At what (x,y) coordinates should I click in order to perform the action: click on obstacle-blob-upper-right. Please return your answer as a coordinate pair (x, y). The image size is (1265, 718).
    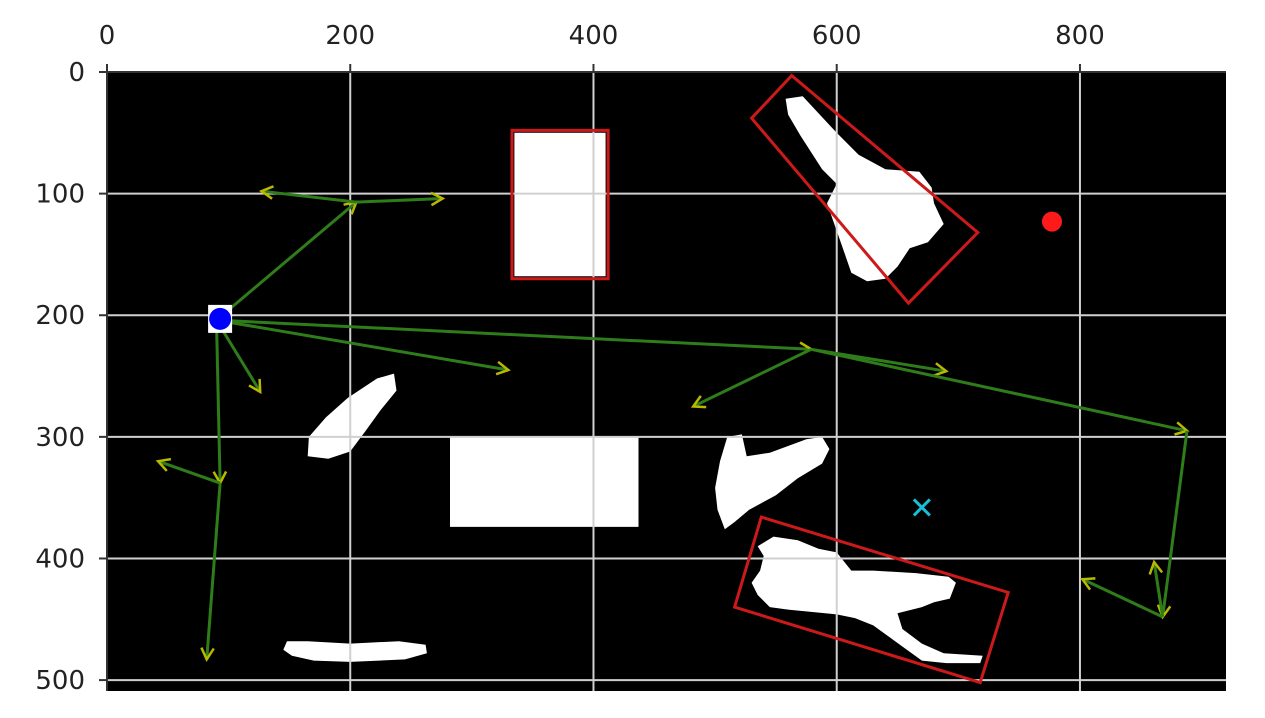
    Looking at the image, I should click on (864, 189).